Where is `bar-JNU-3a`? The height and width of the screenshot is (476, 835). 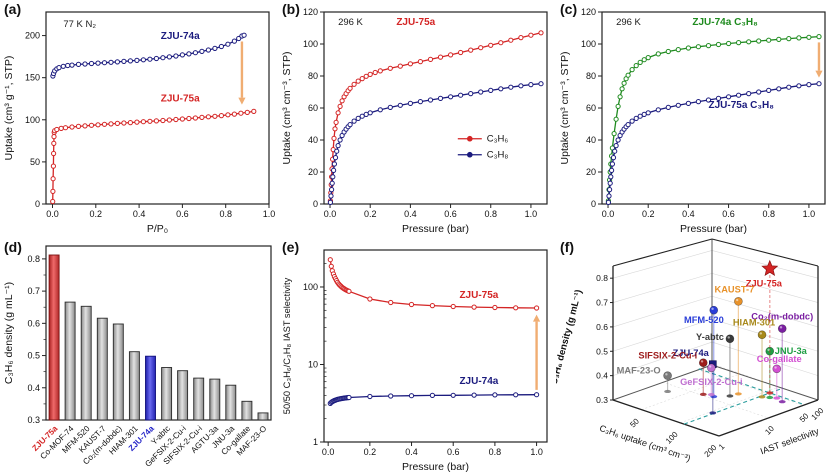 bar-JNU-3a is located at coordinates (231, 402).